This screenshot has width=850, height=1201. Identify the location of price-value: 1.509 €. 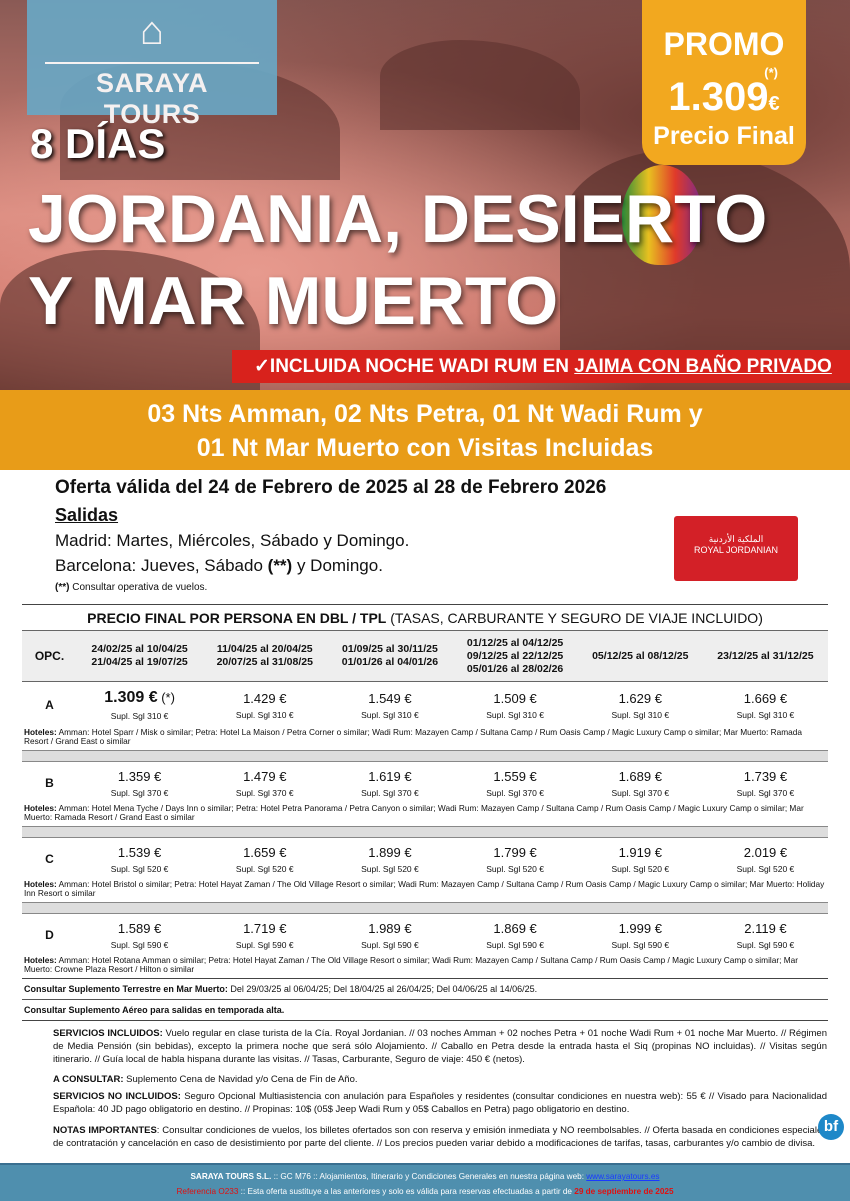
(515, 698).